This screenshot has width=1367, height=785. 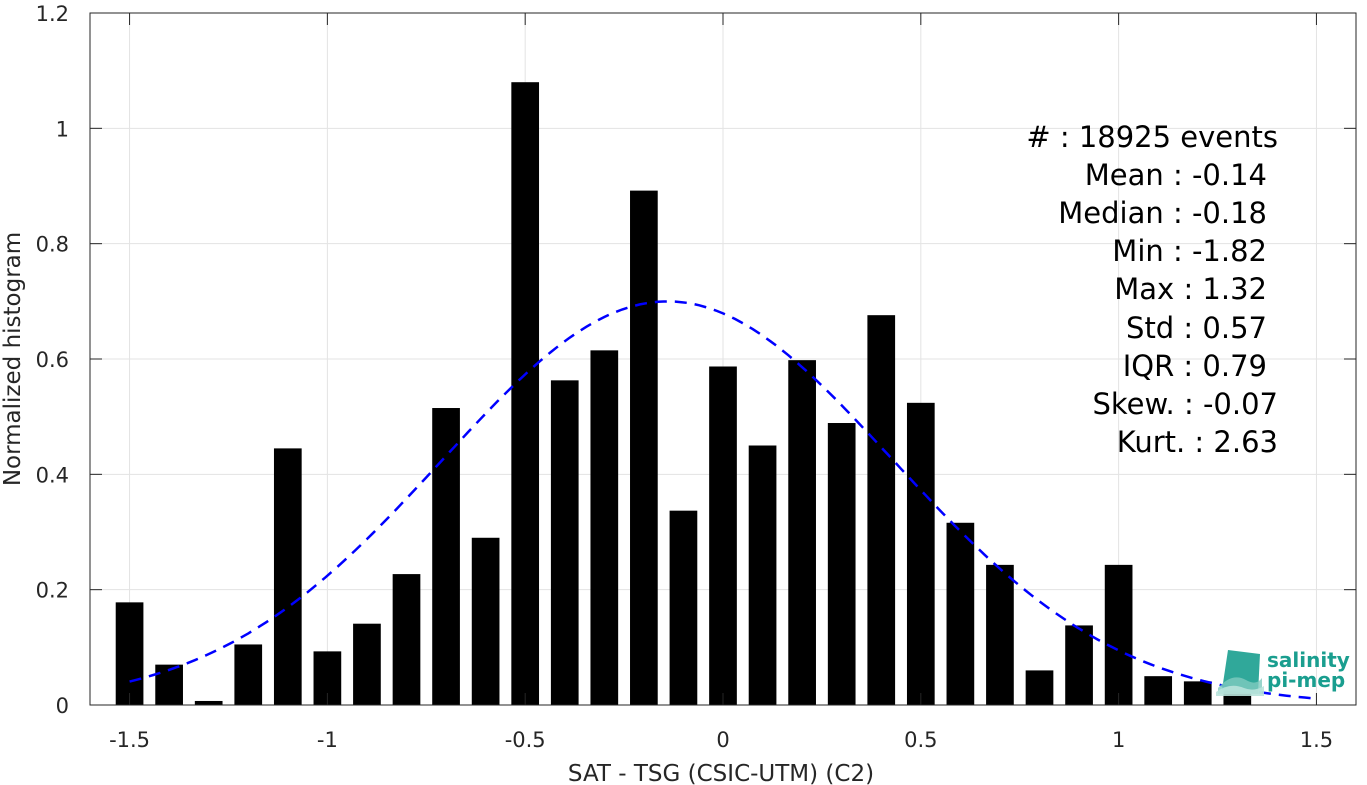 What do you see at coordinates (1176, 175) in the screenshot?
I see `stat-mean: Mean : -0.14` at bounding box center [1176, 175].